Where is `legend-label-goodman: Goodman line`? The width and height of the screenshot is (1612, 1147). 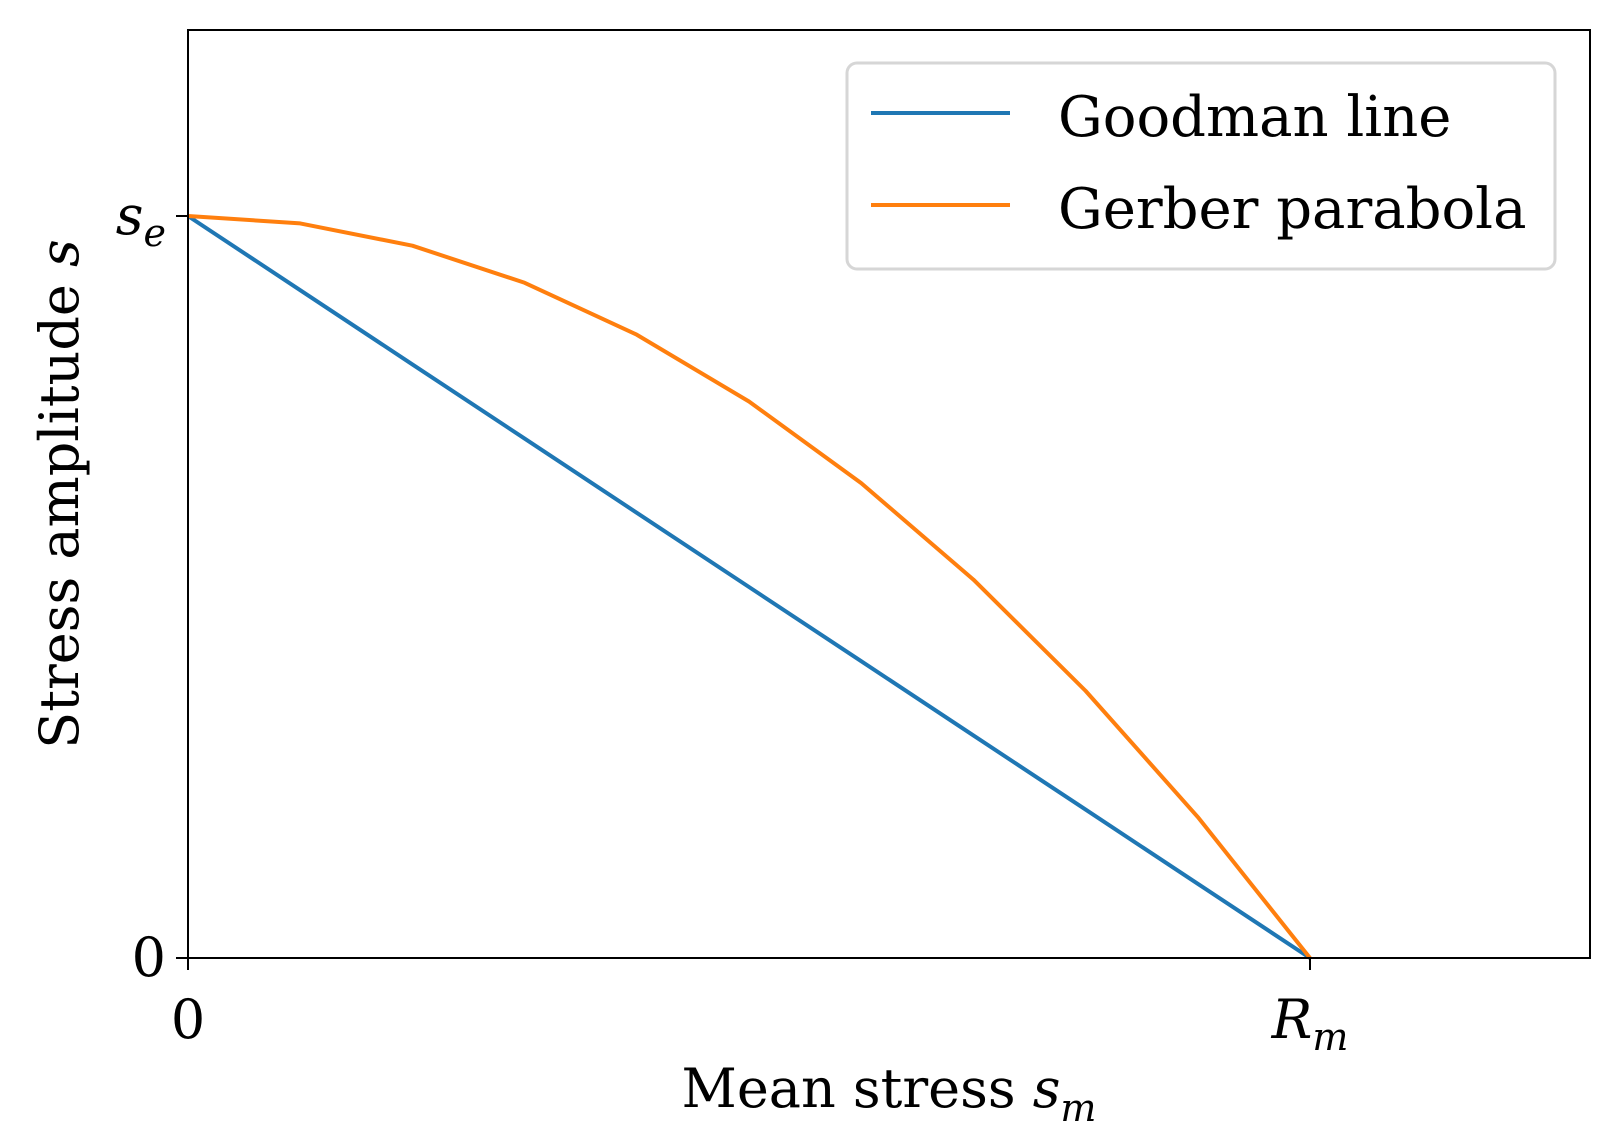 legend-label-goodman: Goodman line is located at coordinates (1254, 117).